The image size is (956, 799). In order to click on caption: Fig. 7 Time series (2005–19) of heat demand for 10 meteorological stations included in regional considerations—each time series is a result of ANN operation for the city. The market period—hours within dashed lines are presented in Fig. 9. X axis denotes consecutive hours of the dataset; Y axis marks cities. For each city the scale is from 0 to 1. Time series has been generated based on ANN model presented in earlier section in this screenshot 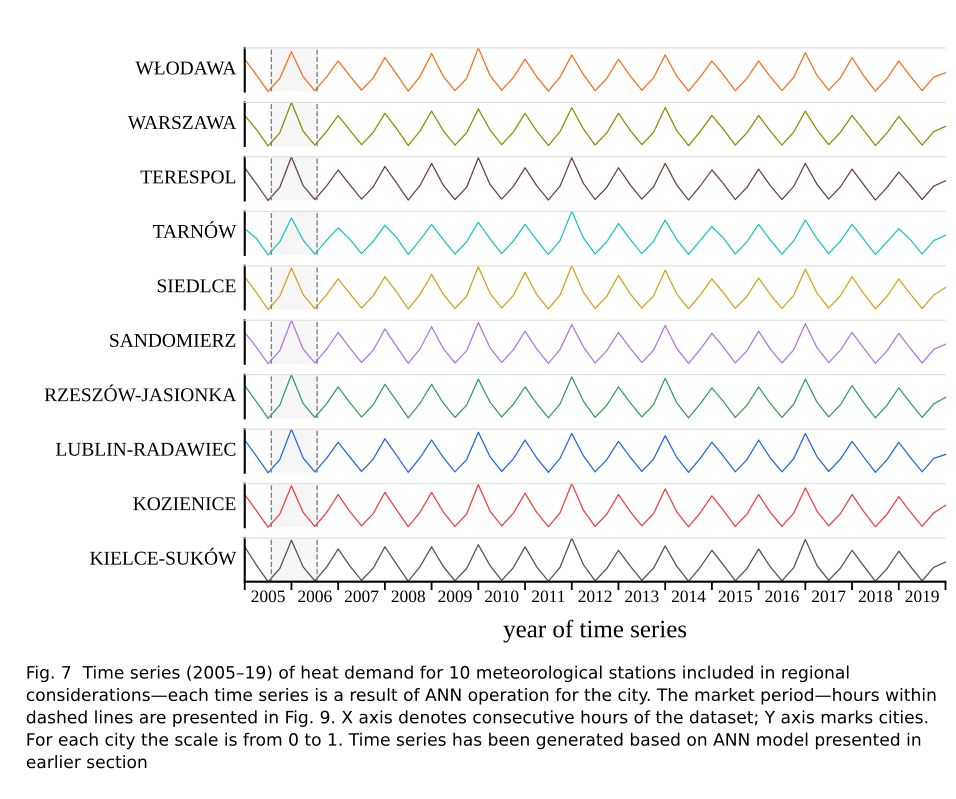, I will do `click(481, 717)`.